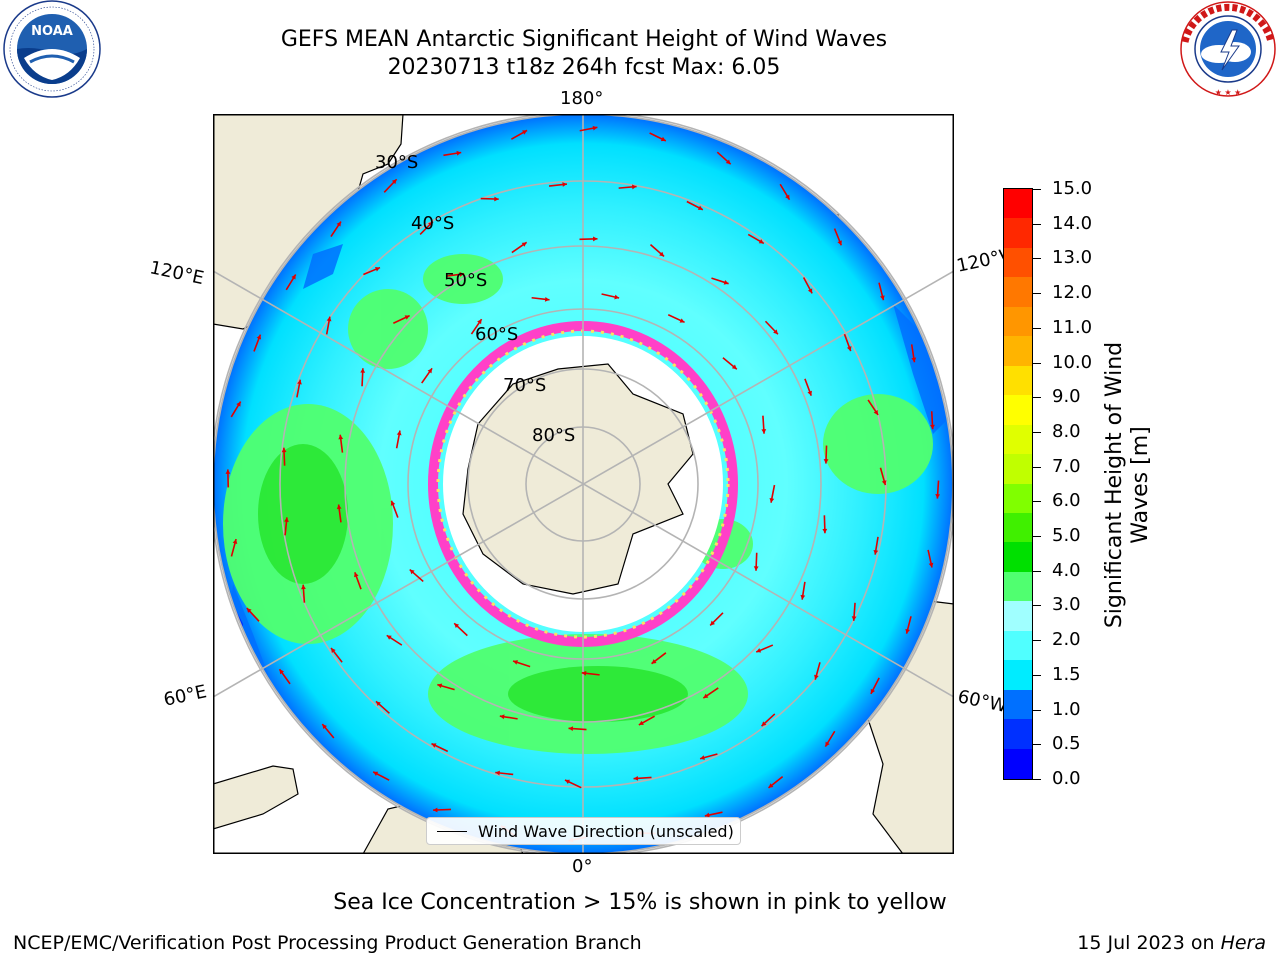 The width and height of the screenshot is (1280, 960). I want to click on noaa-logo: NOAA, so click(52, 50).